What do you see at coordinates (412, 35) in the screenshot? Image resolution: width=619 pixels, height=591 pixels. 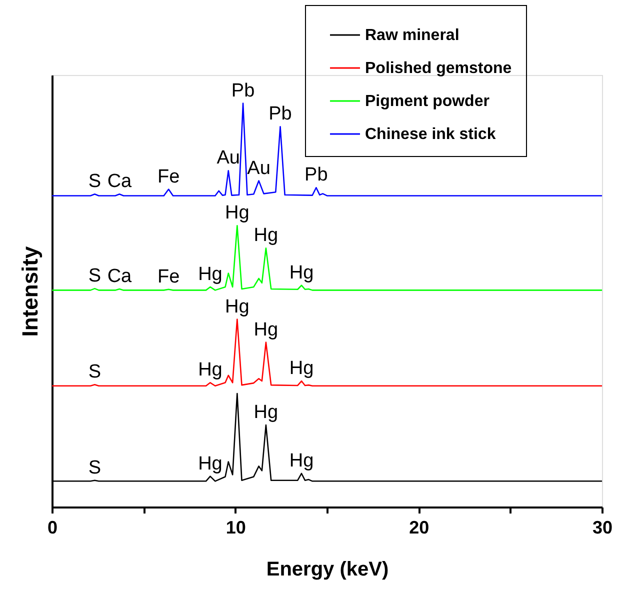 I see `legend-label: Raw mineral` at bounding box center [412, 35].